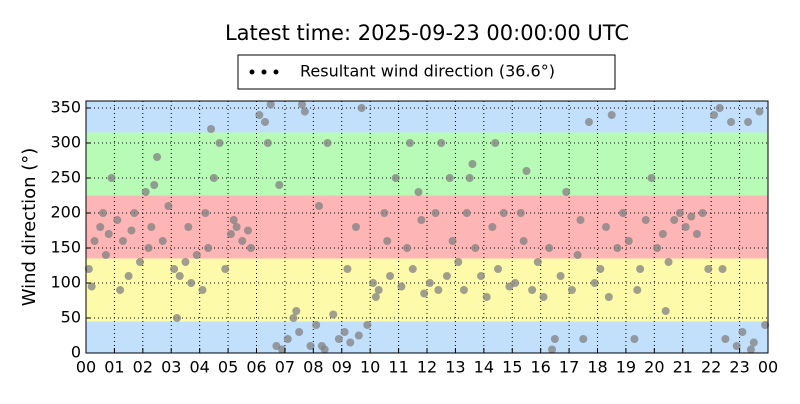  I want to click on x-tick-label: 11, so click(398, 367).